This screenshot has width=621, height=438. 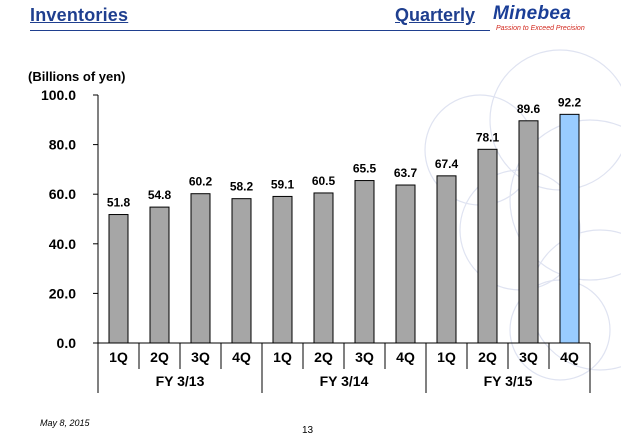 I want to click on data-label: 63.7, so click(x=406, y=173).